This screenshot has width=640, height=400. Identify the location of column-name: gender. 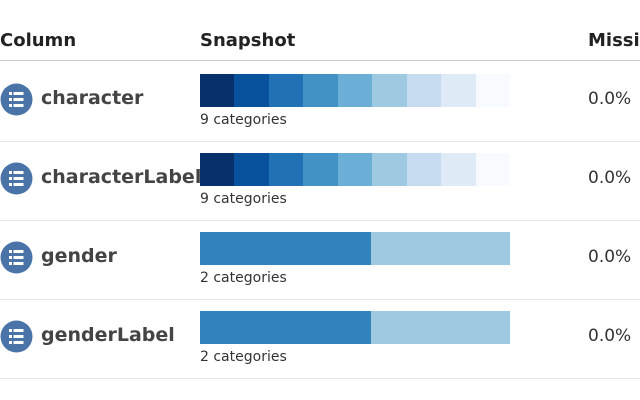
(79, 256).